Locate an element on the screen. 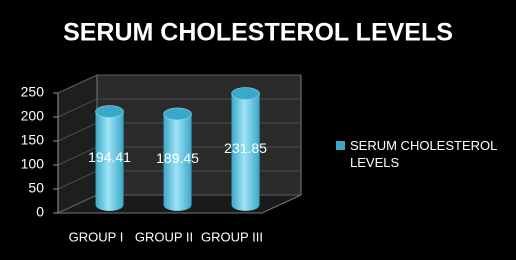  legend-swatch is located at coordinates (340, 145).